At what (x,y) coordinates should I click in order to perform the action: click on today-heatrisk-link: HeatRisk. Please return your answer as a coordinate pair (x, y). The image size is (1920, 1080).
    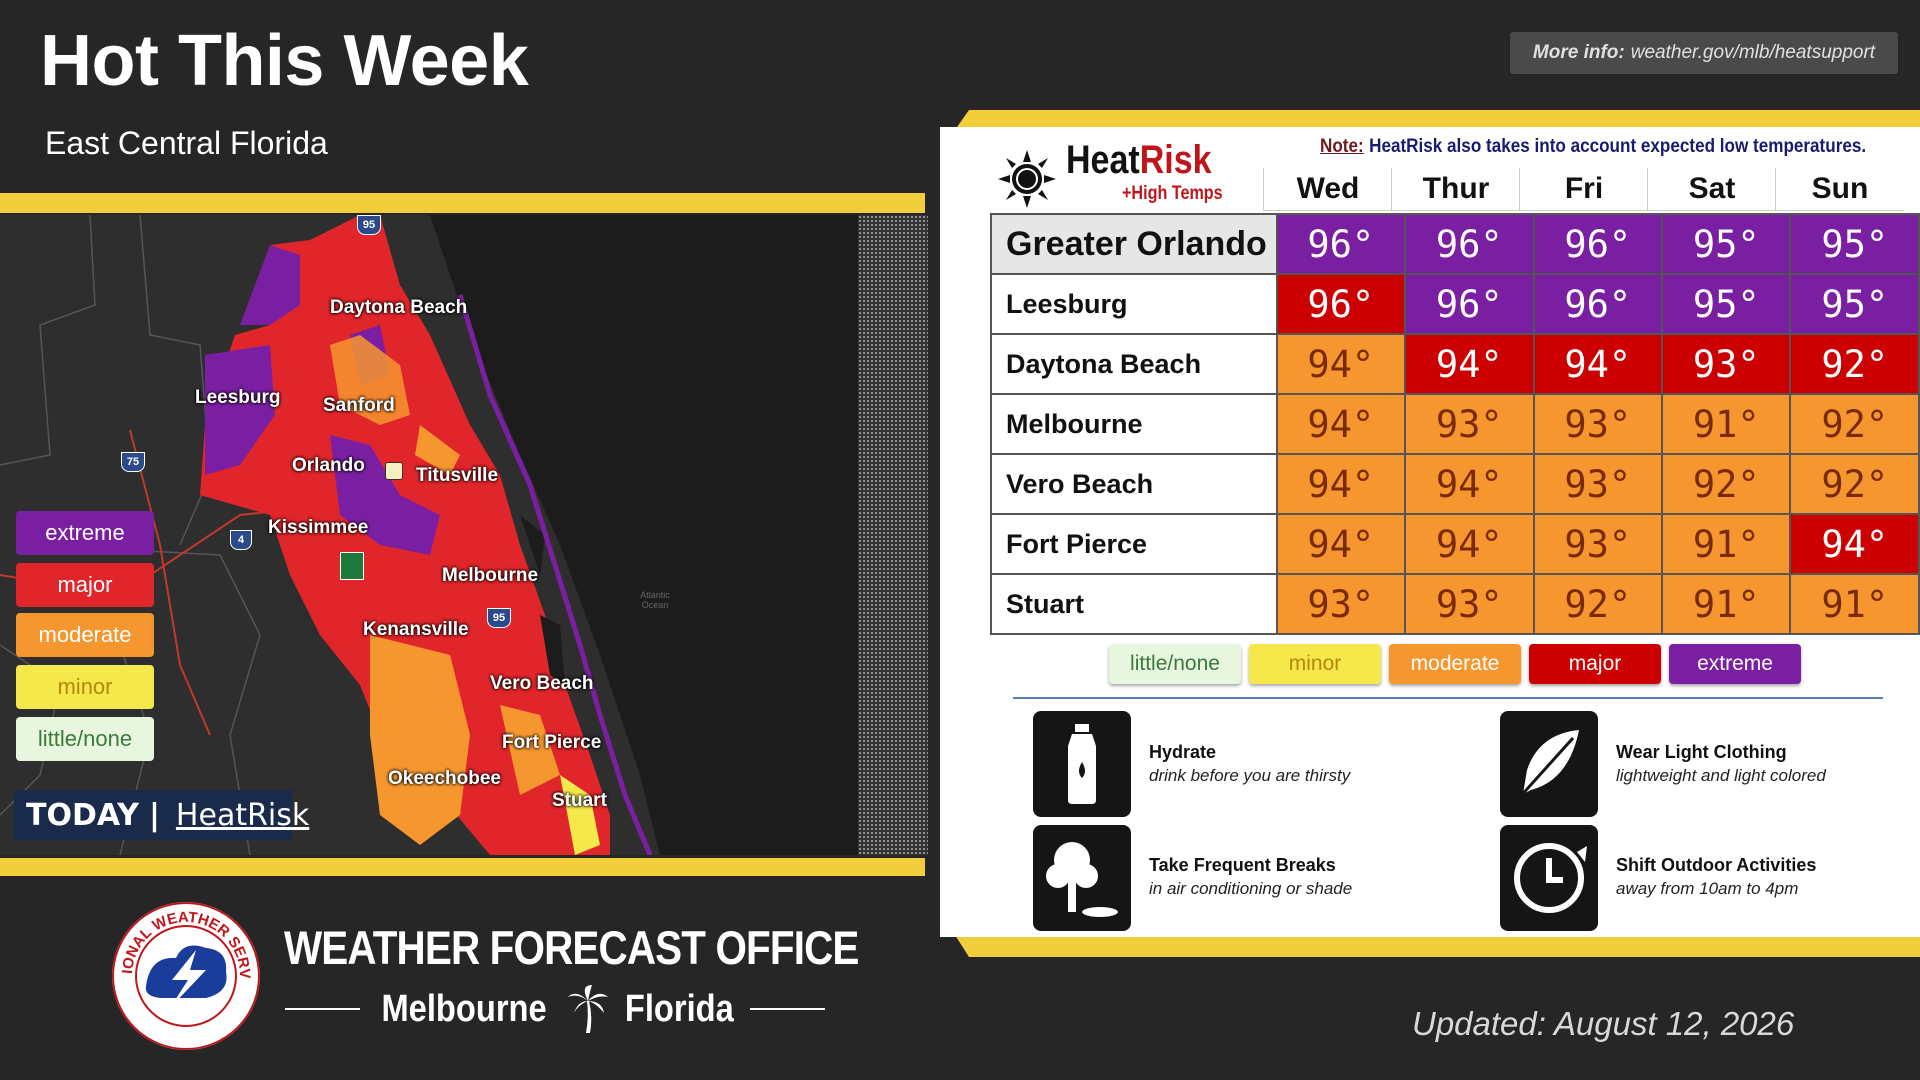
    Looking at the image, I should click on (242, 815).